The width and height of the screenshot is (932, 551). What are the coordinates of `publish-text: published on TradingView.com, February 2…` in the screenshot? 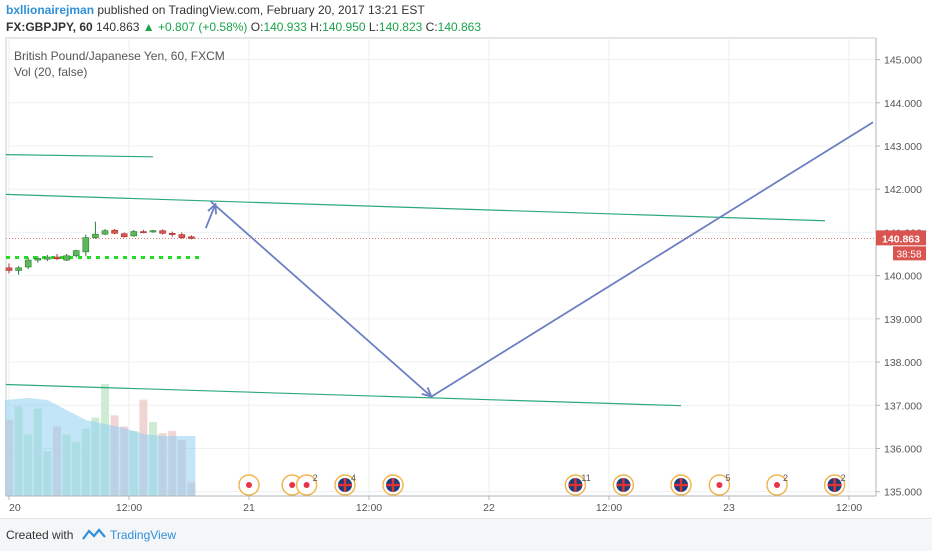 It's located at (261, 10).